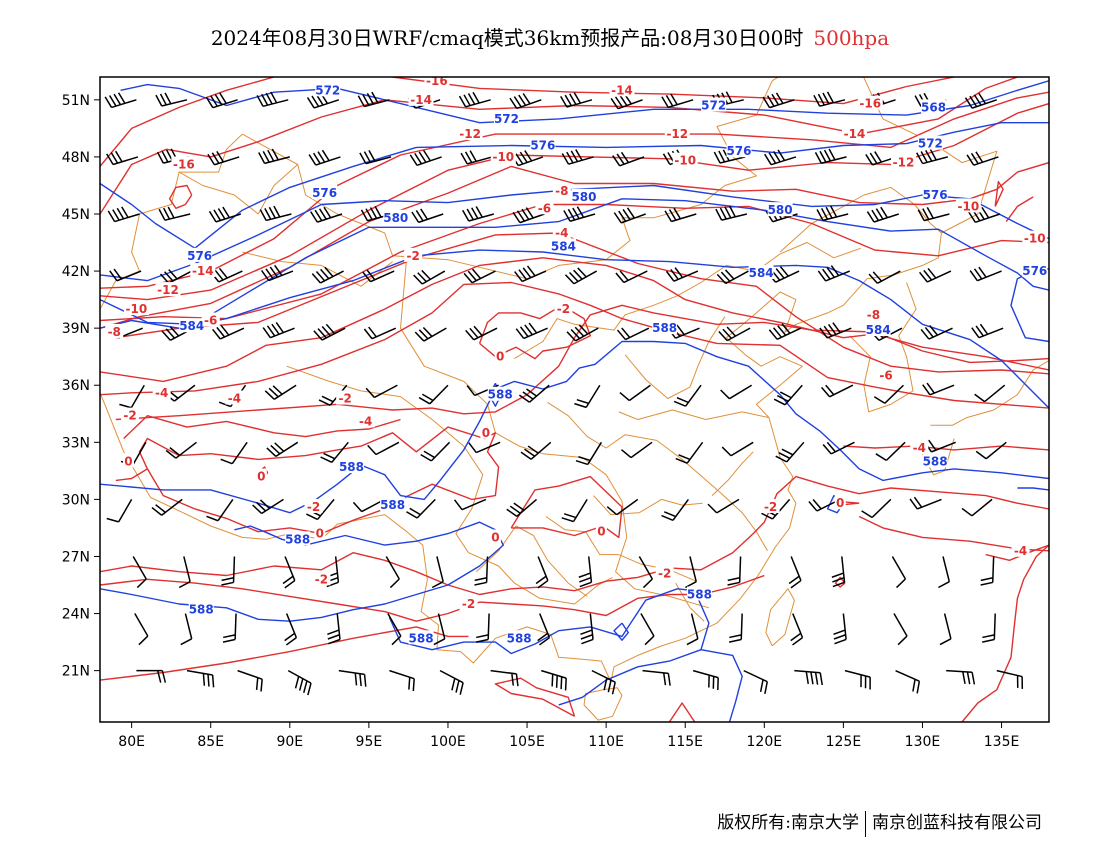 The width and height of the screenshot is (1100, 850). What do you see at coordinates (870, 104) in the screenshot?
I see `temperature-label: -16` at bounding box center [870, 104].